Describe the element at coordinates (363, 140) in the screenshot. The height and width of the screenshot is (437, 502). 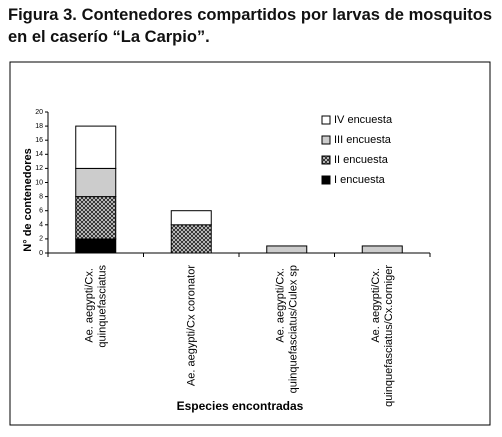
I see `legend-label: III encuesta` at that location.